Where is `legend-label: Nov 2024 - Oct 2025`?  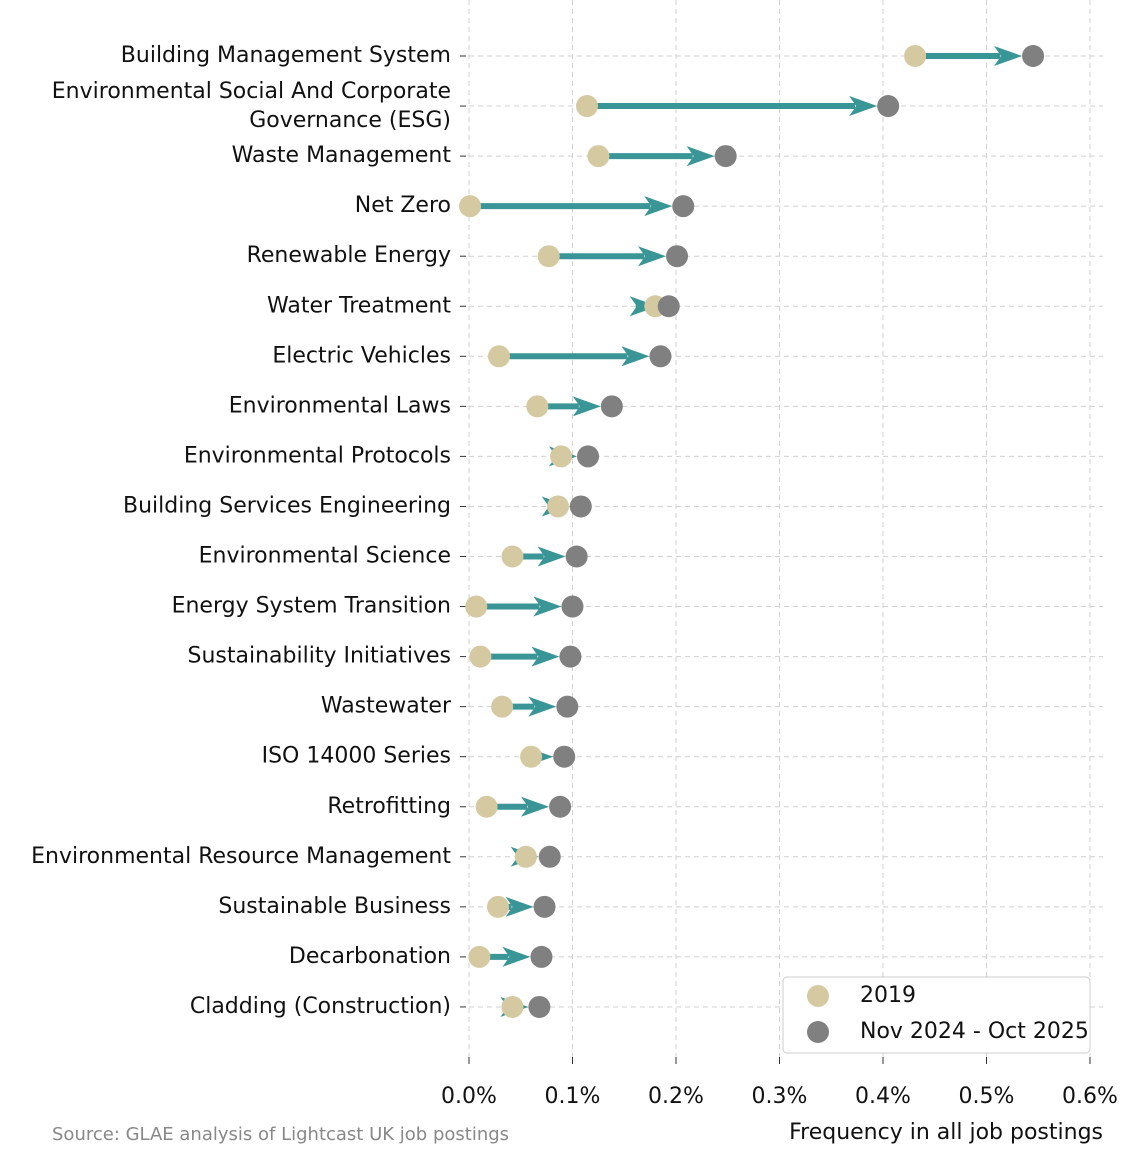
legend-label: Nov 2024 - Oct 2025 is located at coordinates (974, 1031).